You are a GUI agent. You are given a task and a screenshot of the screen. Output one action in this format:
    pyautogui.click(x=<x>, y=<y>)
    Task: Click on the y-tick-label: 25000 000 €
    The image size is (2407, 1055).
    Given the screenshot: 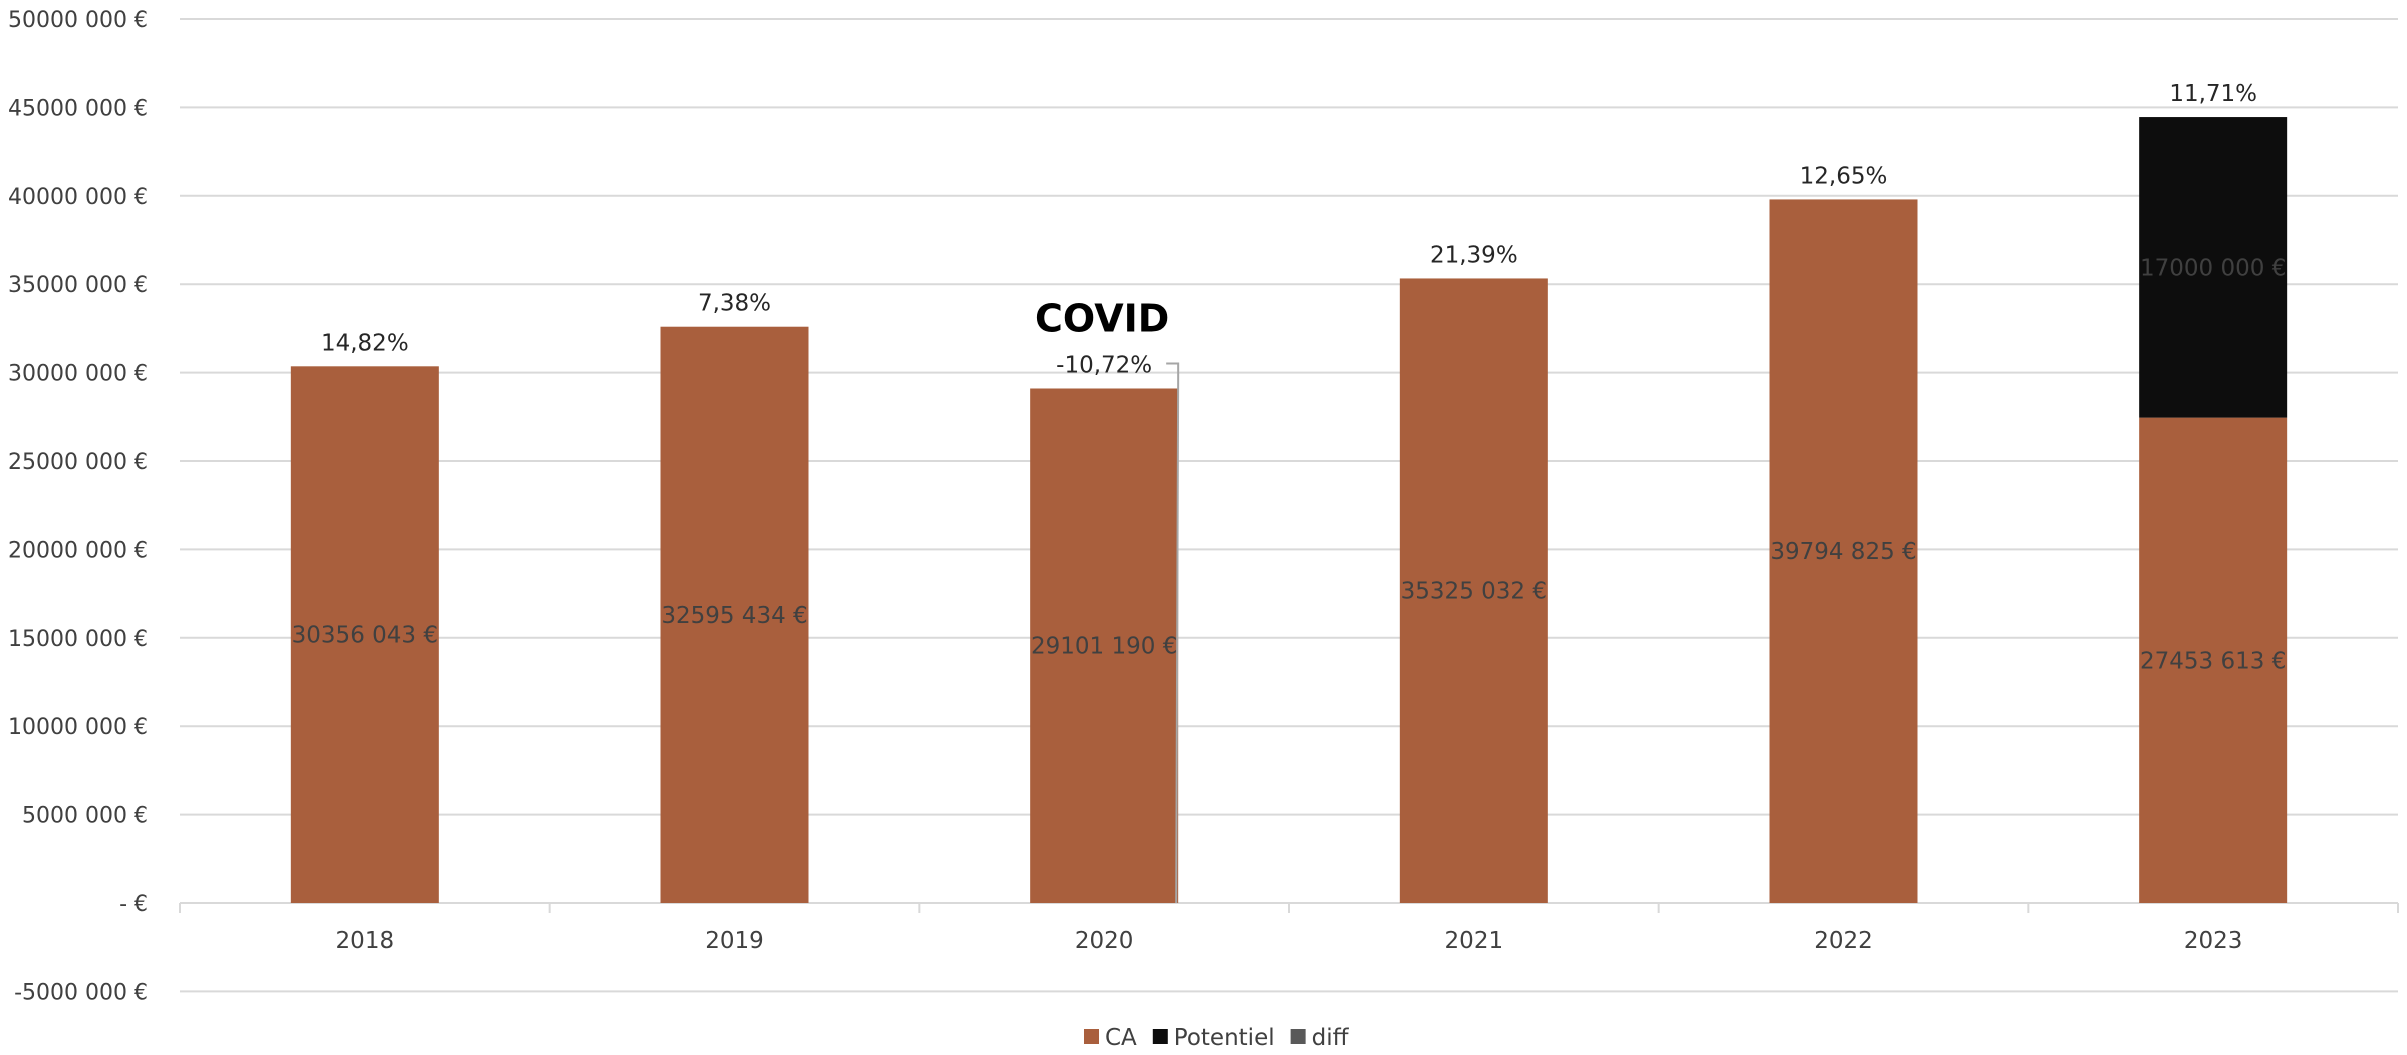 What is the action you would take?
    pyautogui.click(x=78, y=462)
    